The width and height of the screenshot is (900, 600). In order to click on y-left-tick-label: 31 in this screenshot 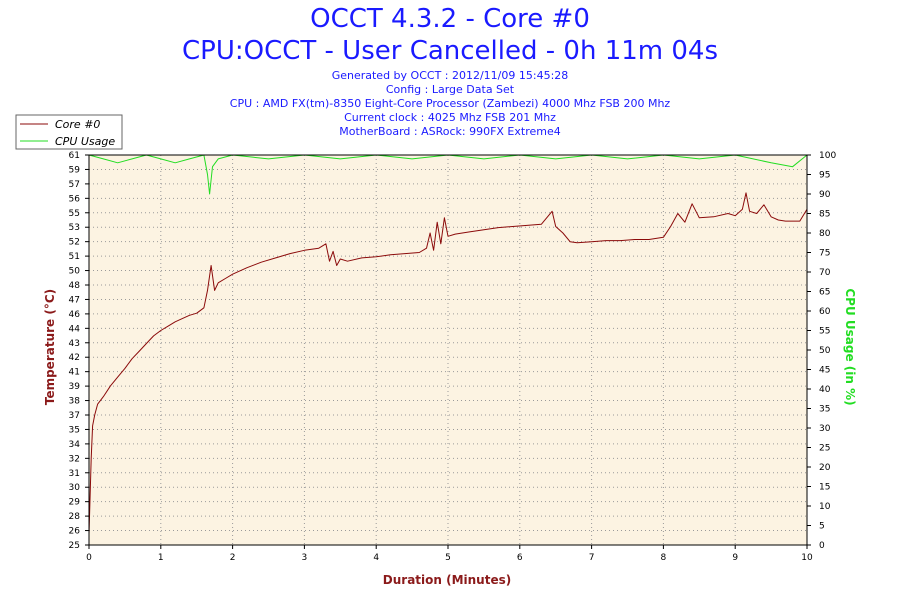, I will do `click(74, 474)`.